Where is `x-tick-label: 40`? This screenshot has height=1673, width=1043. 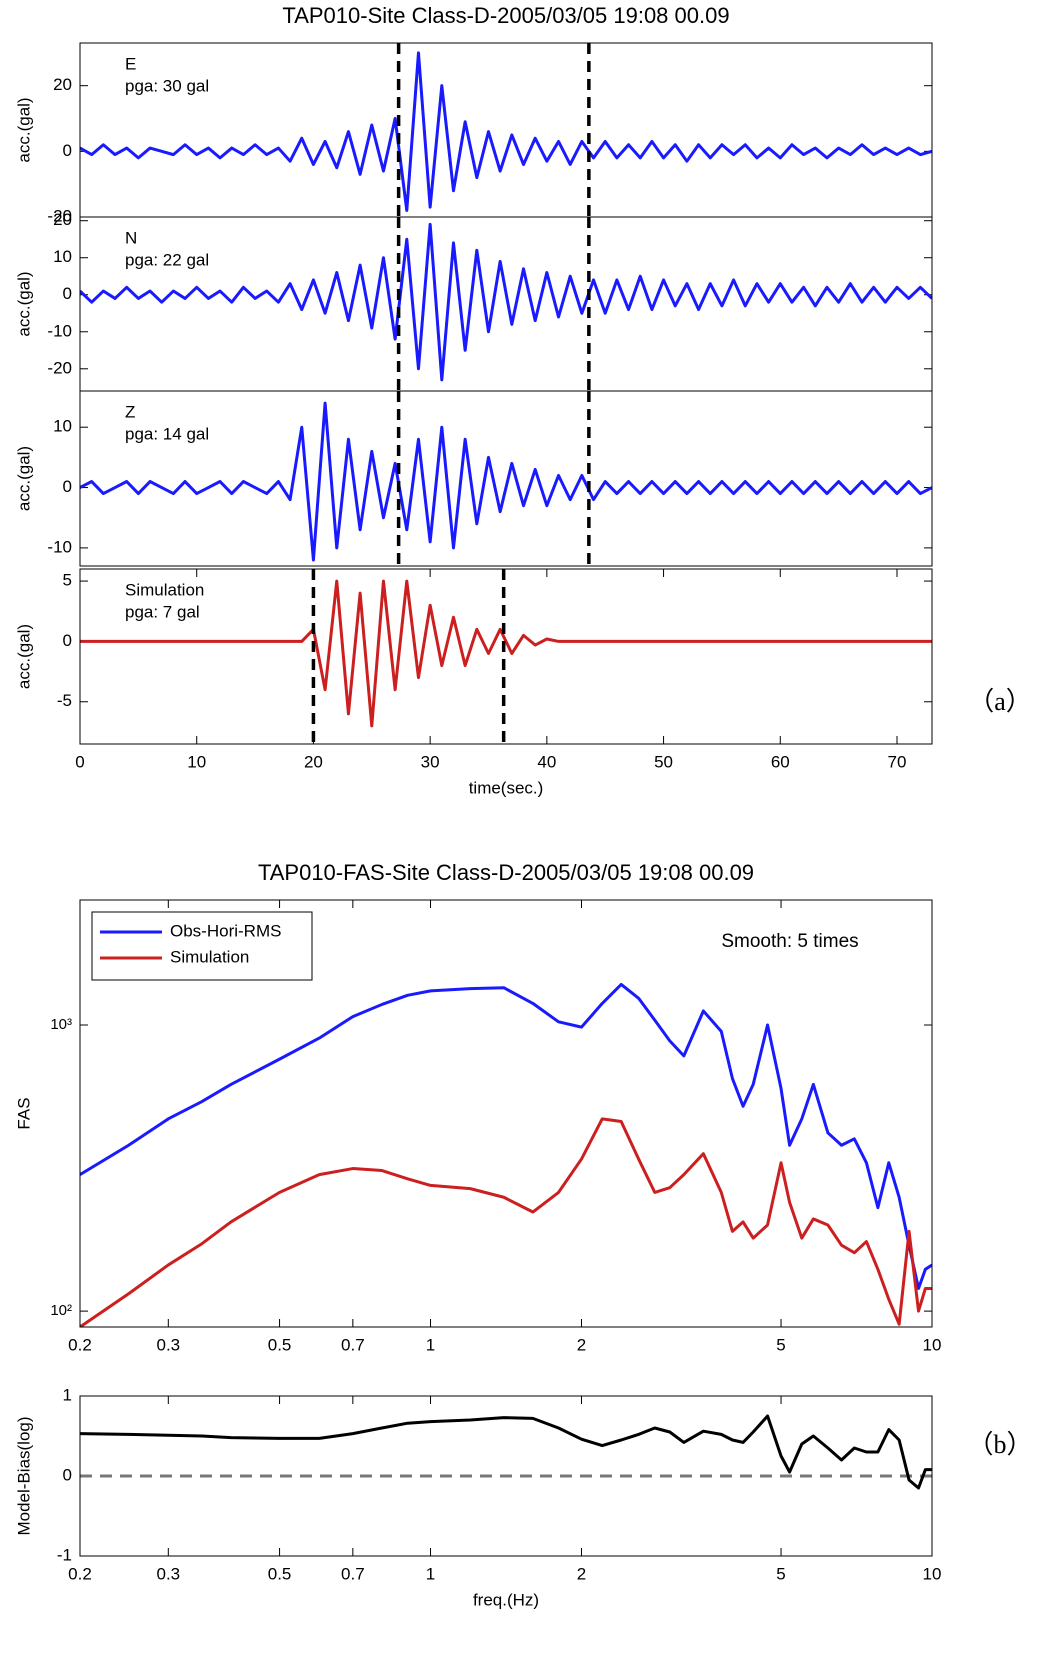
x-tick-label: 40 is located at coordinates (546, 761).